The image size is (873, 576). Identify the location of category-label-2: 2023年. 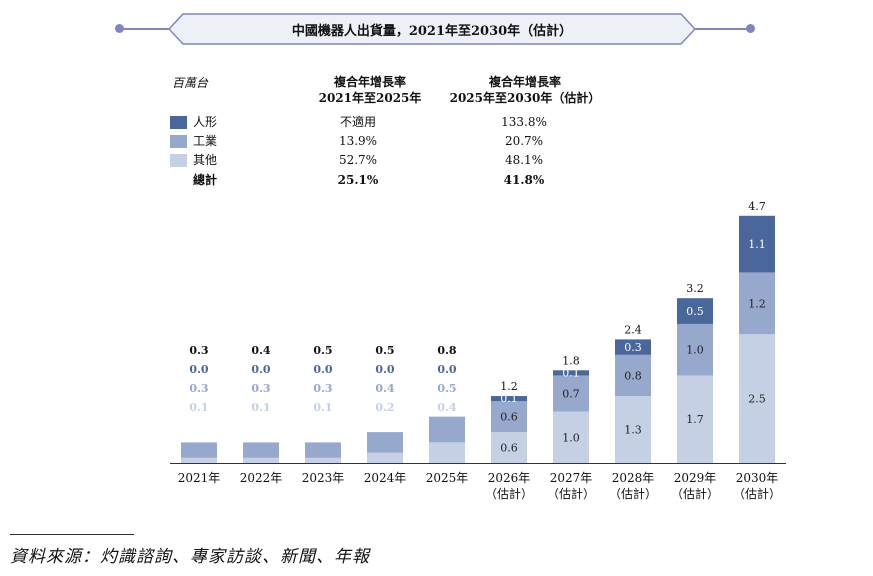
(323, 478).